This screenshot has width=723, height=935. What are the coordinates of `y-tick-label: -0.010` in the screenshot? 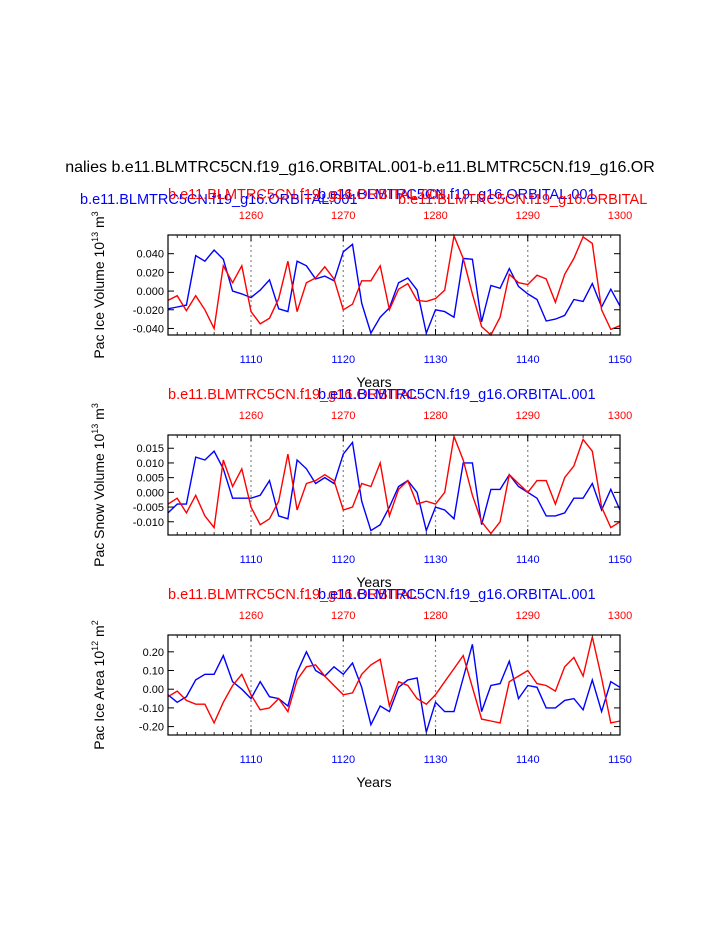 It's located at (148, 523).